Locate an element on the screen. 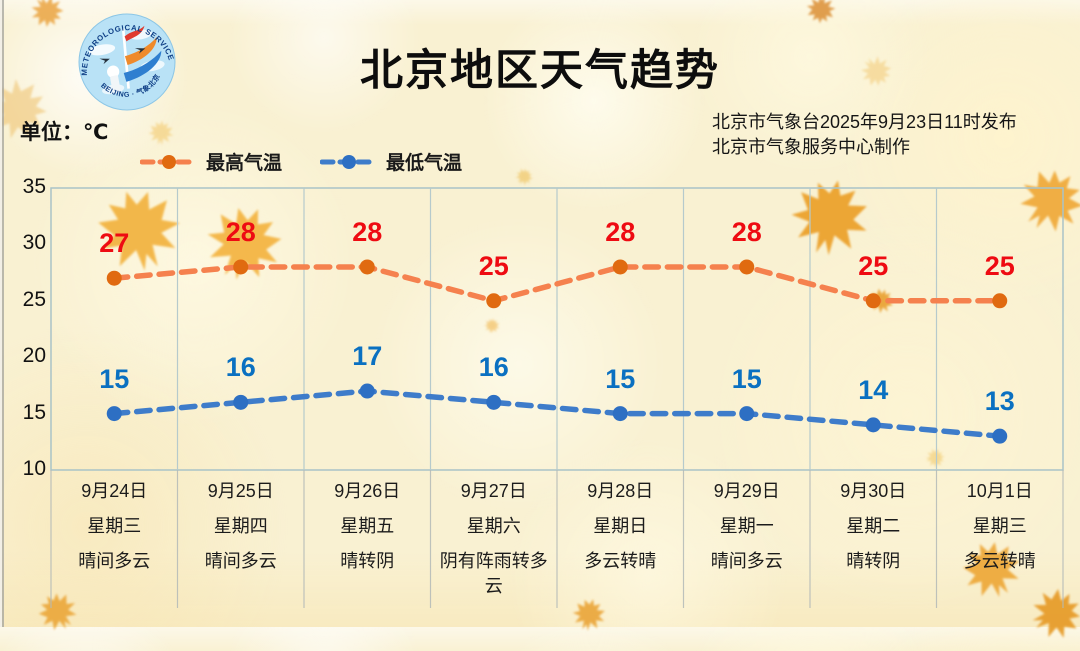 The image size is (1080, 651). issue-line-1: 北京市气象台2025年9月23日11时发布 is located at coordinates (864, 122).